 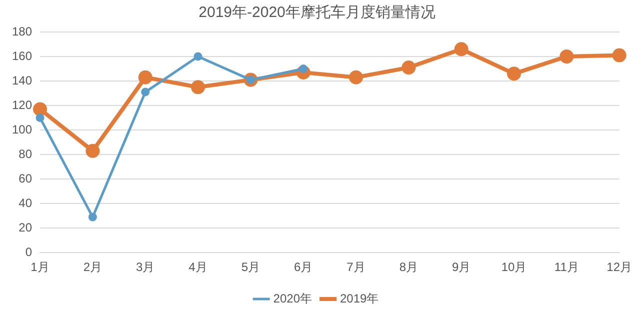 What do you see at coordinates (619, 267) in the screenshot?
I see `x-tick-label: 12月` at bounding box center [619, 267].